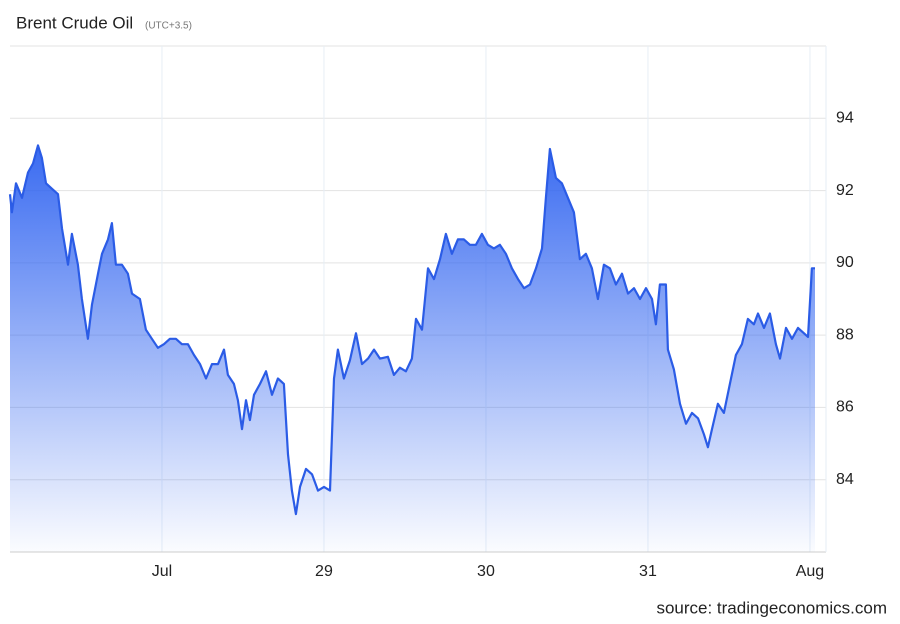 The width and height of the screenshot is (900, 624). What do you see at coordinates (845, 407) in the screenshot?
I see `y-tick-label: 86` at bounding box center [845, 407].